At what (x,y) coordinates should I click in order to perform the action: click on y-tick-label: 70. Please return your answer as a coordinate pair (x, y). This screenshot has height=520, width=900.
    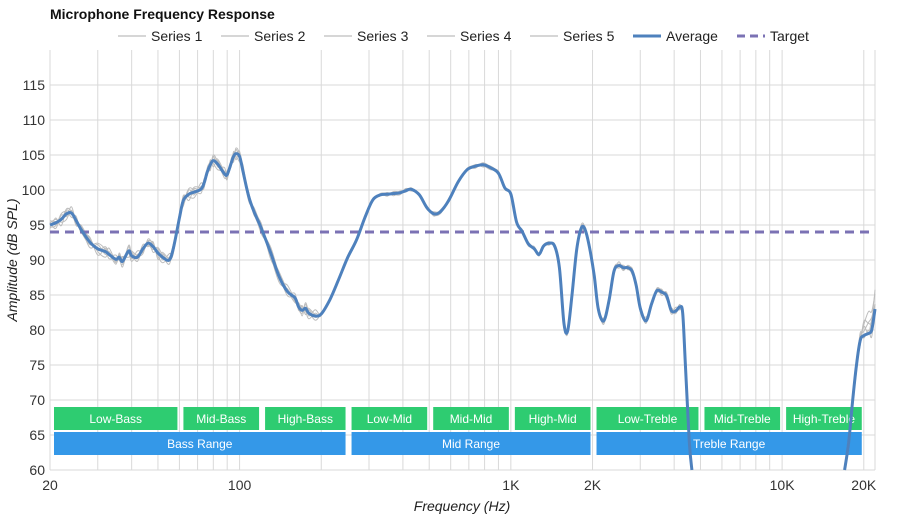
    Looking at the image, I should click on (37, 400).